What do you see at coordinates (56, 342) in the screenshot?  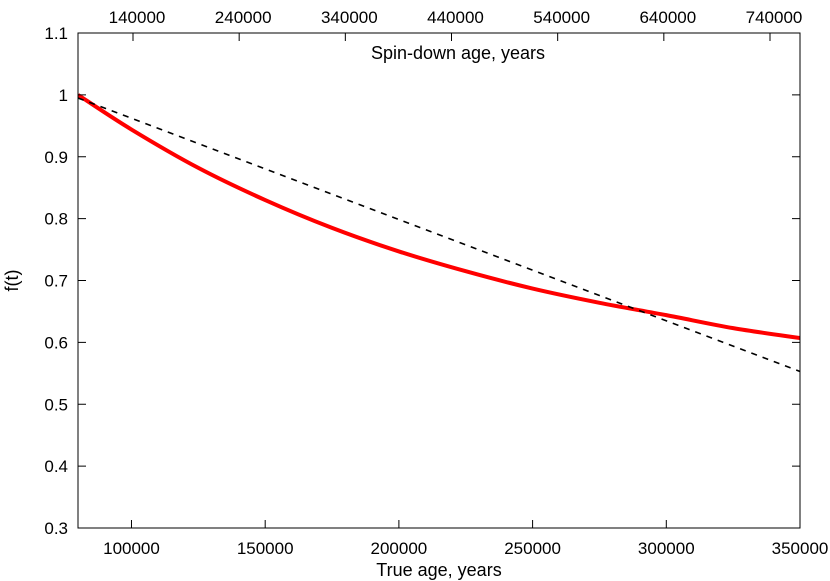 I see `y-tick-label: 0.6` at bounding box center [56, 342].